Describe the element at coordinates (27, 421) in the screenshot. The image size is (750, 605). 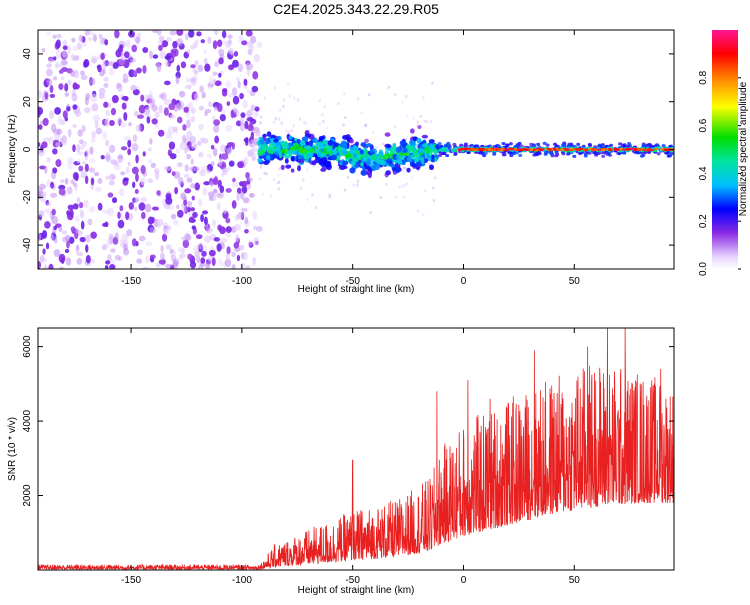
I see `y-tick-label: 4000` at that location.